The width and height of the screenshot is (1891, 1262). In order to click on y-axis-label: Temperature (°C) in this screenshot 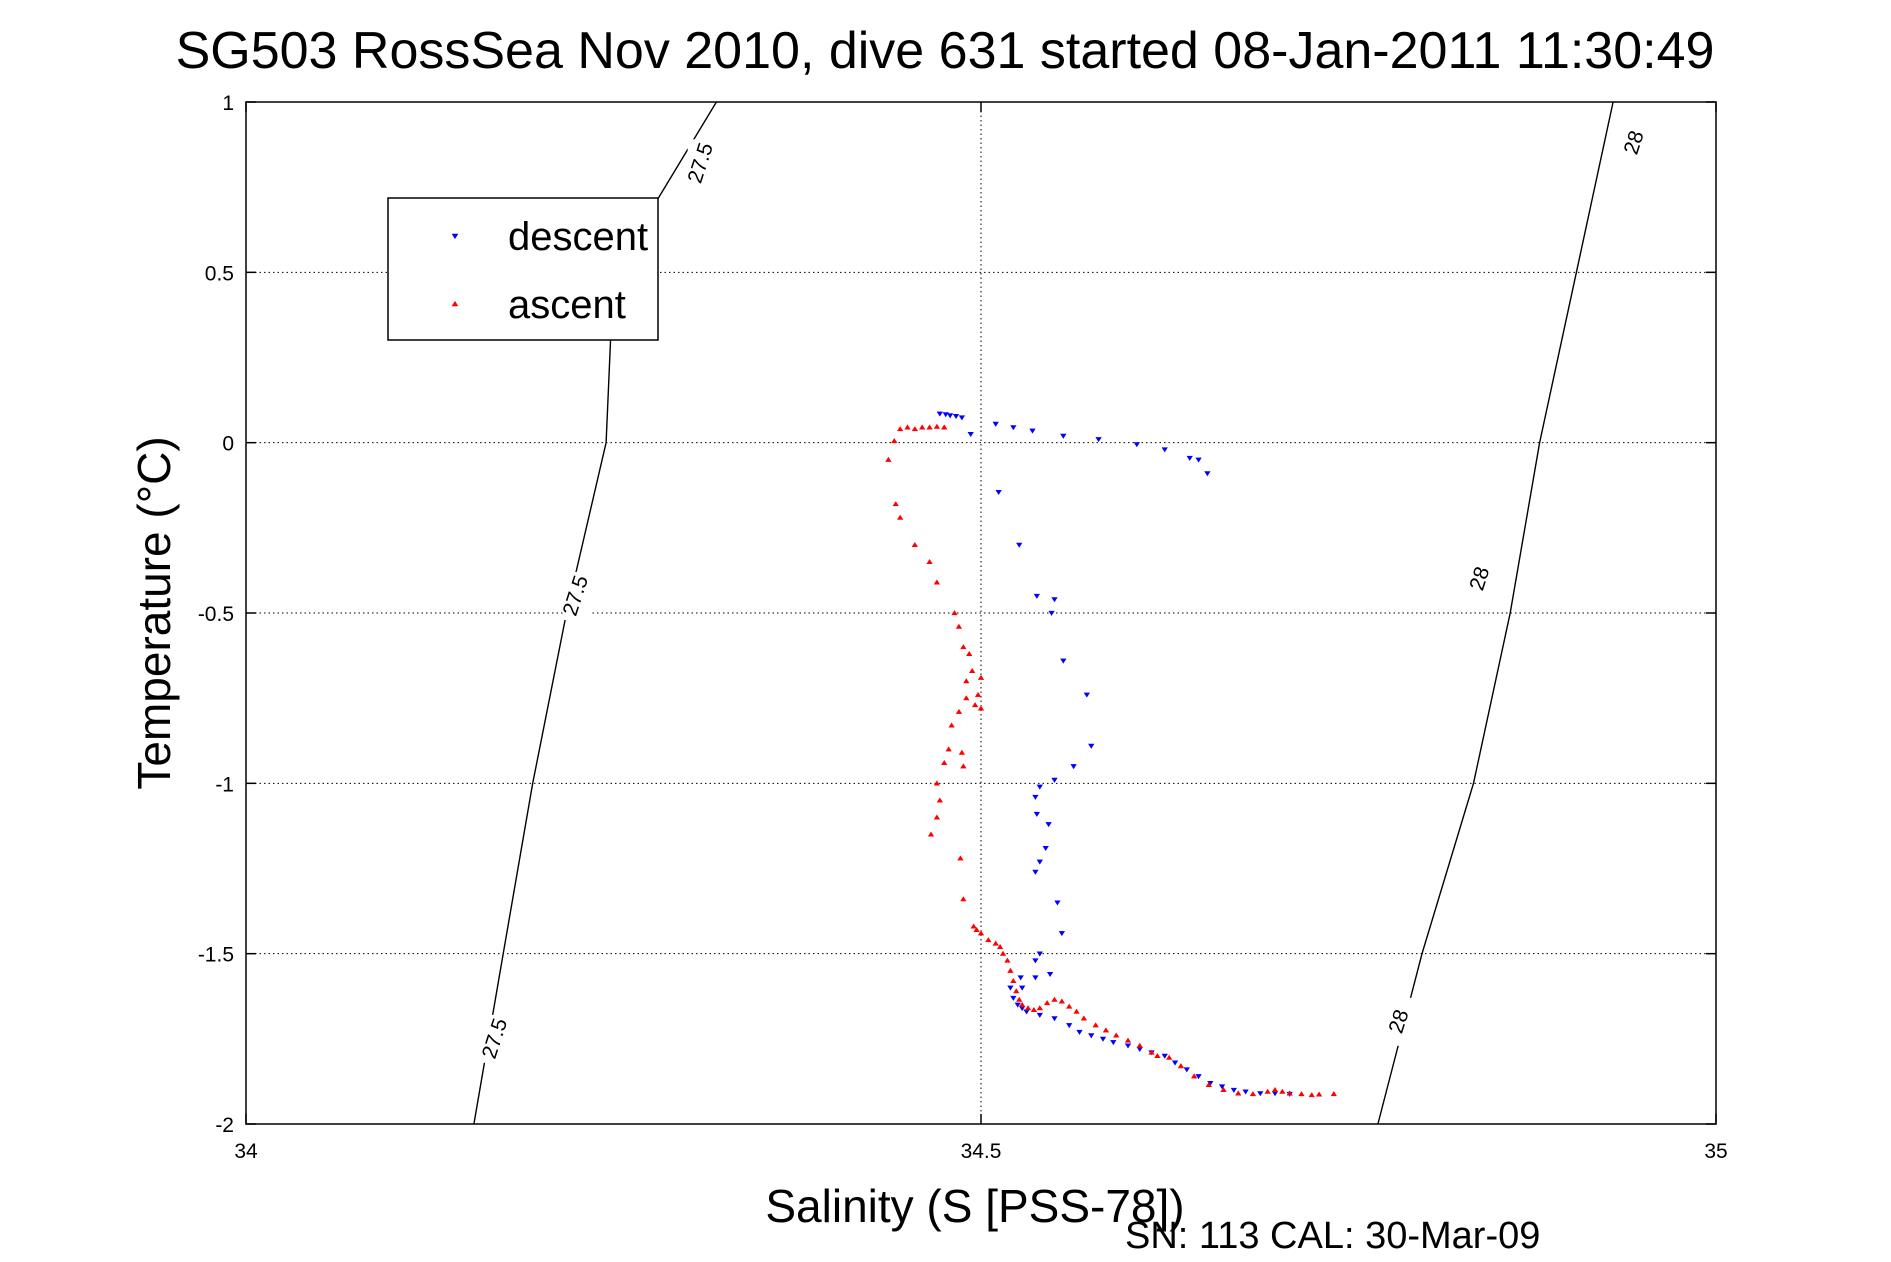, I will do `click(154, 612)`.